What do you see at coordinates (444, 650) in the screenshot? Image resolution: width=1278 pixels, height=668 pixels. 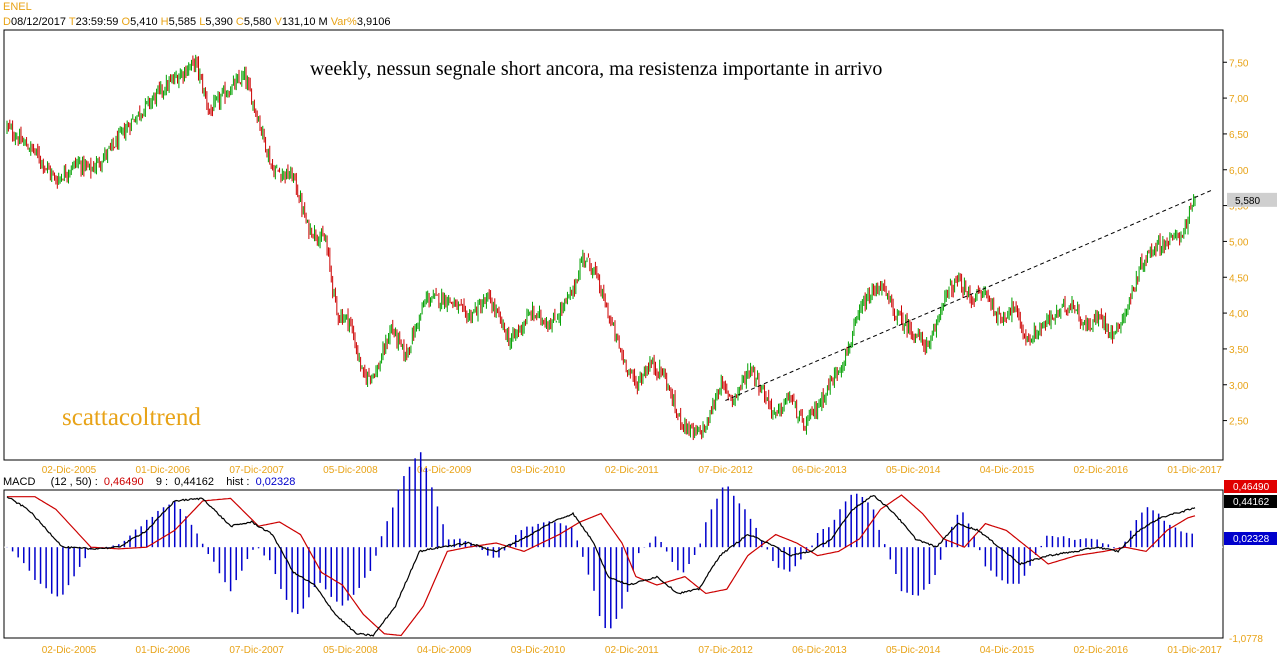 I see `macd-x-tick-label: 04-Dic-2009` at bounding box center [444, 650].